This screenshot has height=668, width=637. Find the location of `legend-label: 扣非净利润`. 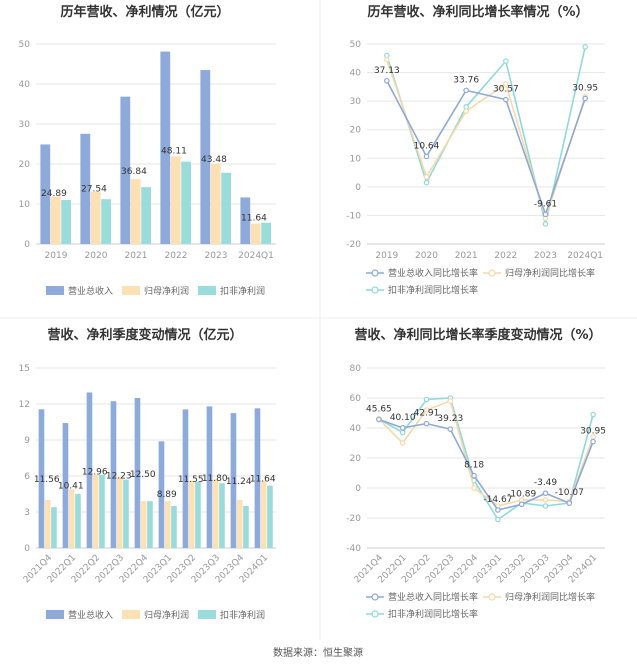

legend-label: 扣非净利润 is located at coordinates (242, 615).